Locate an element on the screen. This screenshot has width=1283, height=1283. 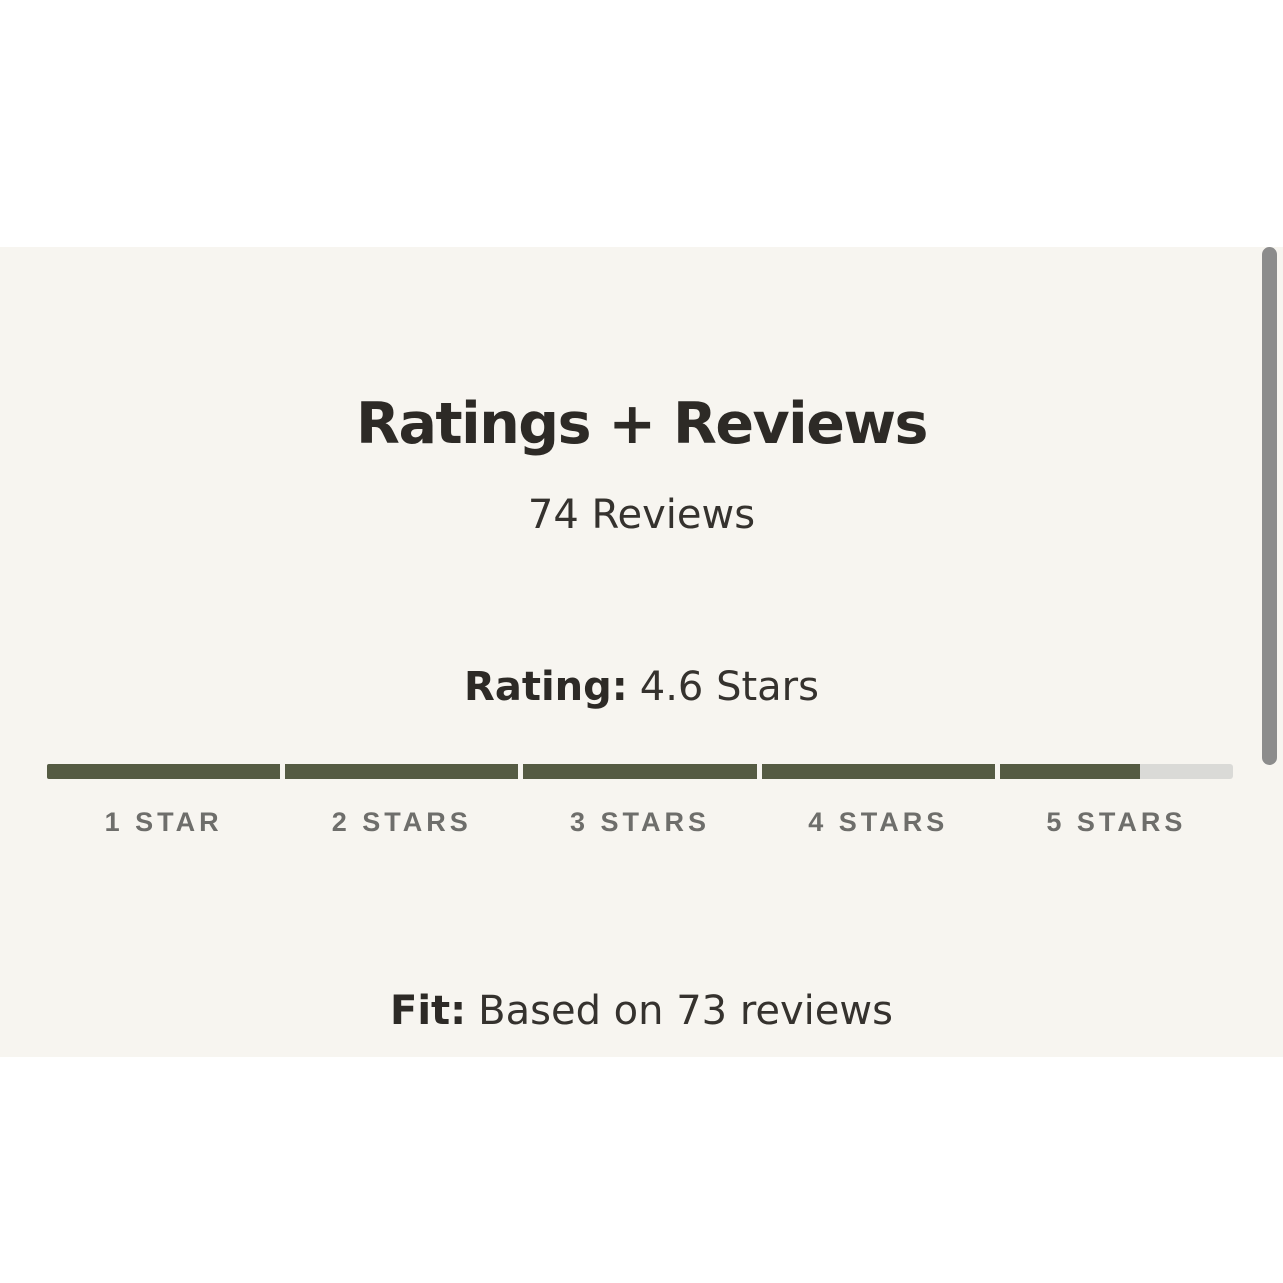
segment-label-4-stars: 4 STARS is located at coordinates (878, 822).